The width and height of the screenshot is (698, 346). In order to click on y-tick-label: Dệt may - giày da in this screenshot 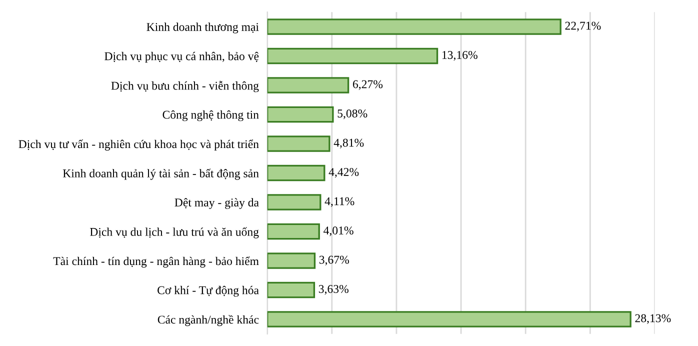, I will do `click(216, 203)`.